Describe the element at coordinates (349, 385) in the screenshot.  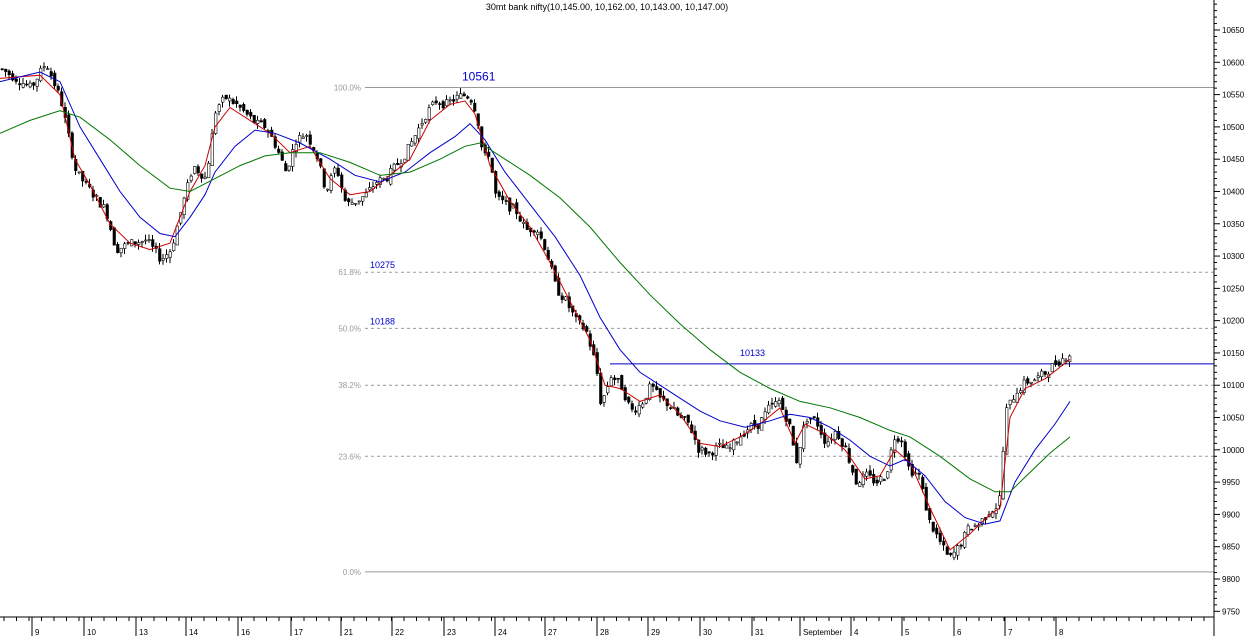
I see `fib-level-label: 38.2%` at that location.